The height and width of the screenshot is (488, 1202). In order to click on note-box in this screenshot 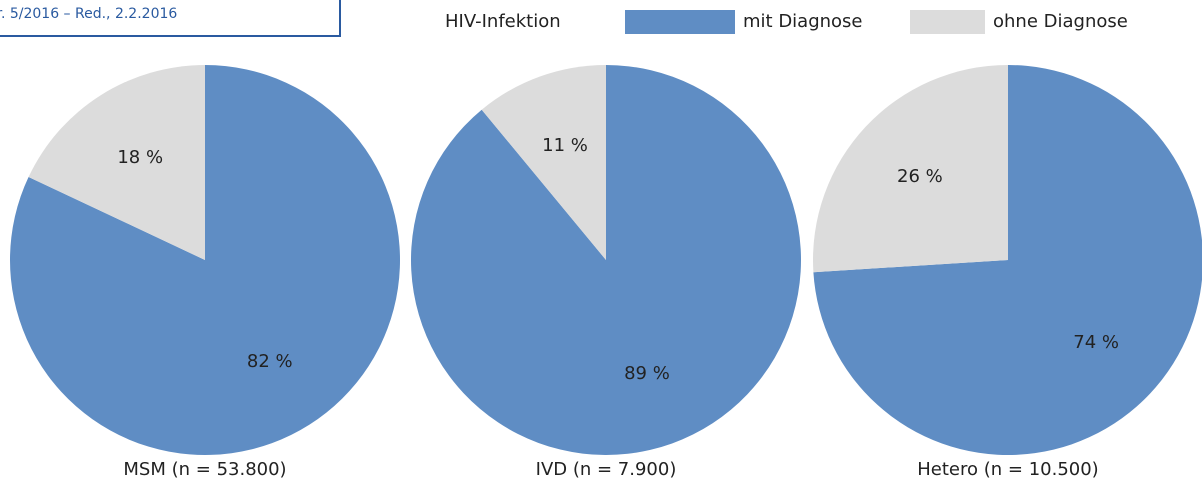, I will do `click(170, 18)`.